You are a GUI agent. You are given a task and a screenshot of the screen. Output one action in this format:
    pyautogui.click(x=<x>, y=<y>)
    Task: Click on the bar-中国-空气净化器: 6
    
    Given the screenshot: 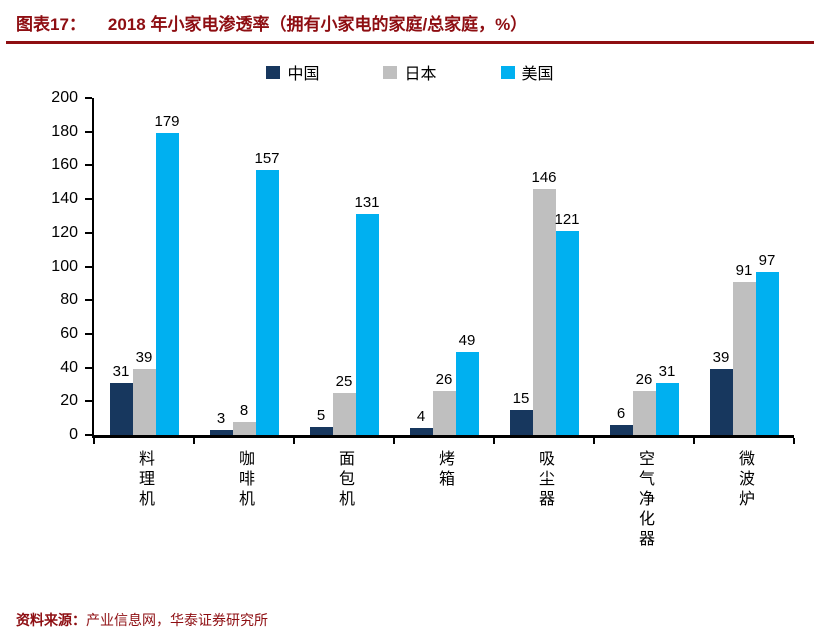 What is the action you would take?
    pyautogui.click(x=621, y=420)
    